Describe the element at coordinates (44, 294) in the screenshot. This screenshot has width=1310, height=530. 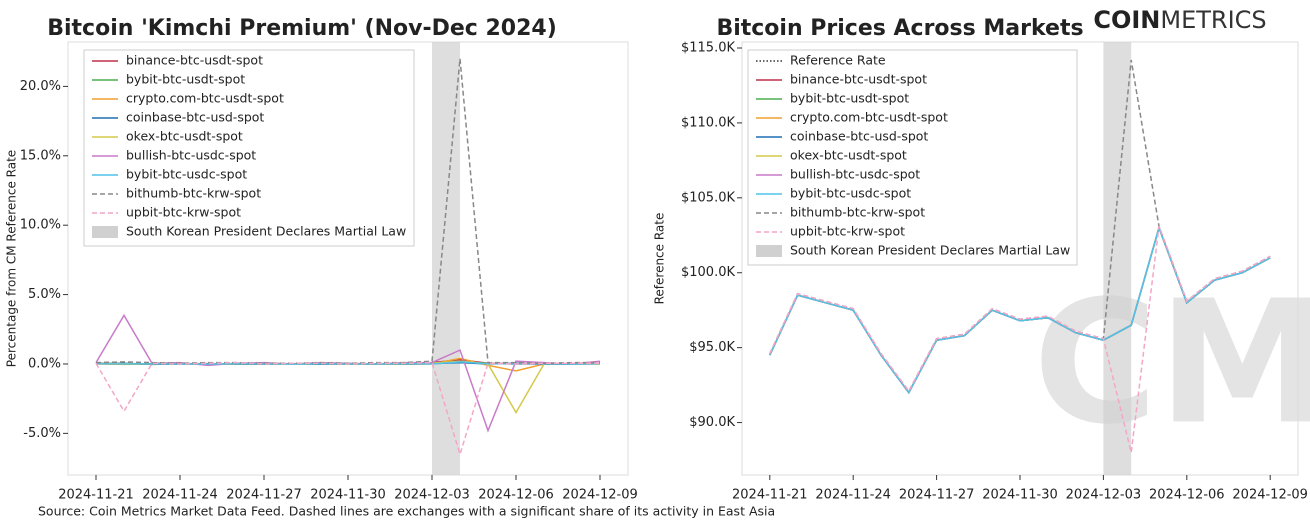
I see `y-tick-label: 5.0%` at that location.